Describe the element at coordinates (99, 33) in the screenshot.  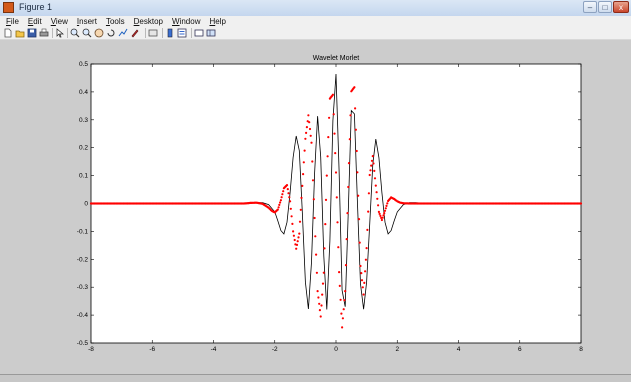
I see `pan-icon` at that location.